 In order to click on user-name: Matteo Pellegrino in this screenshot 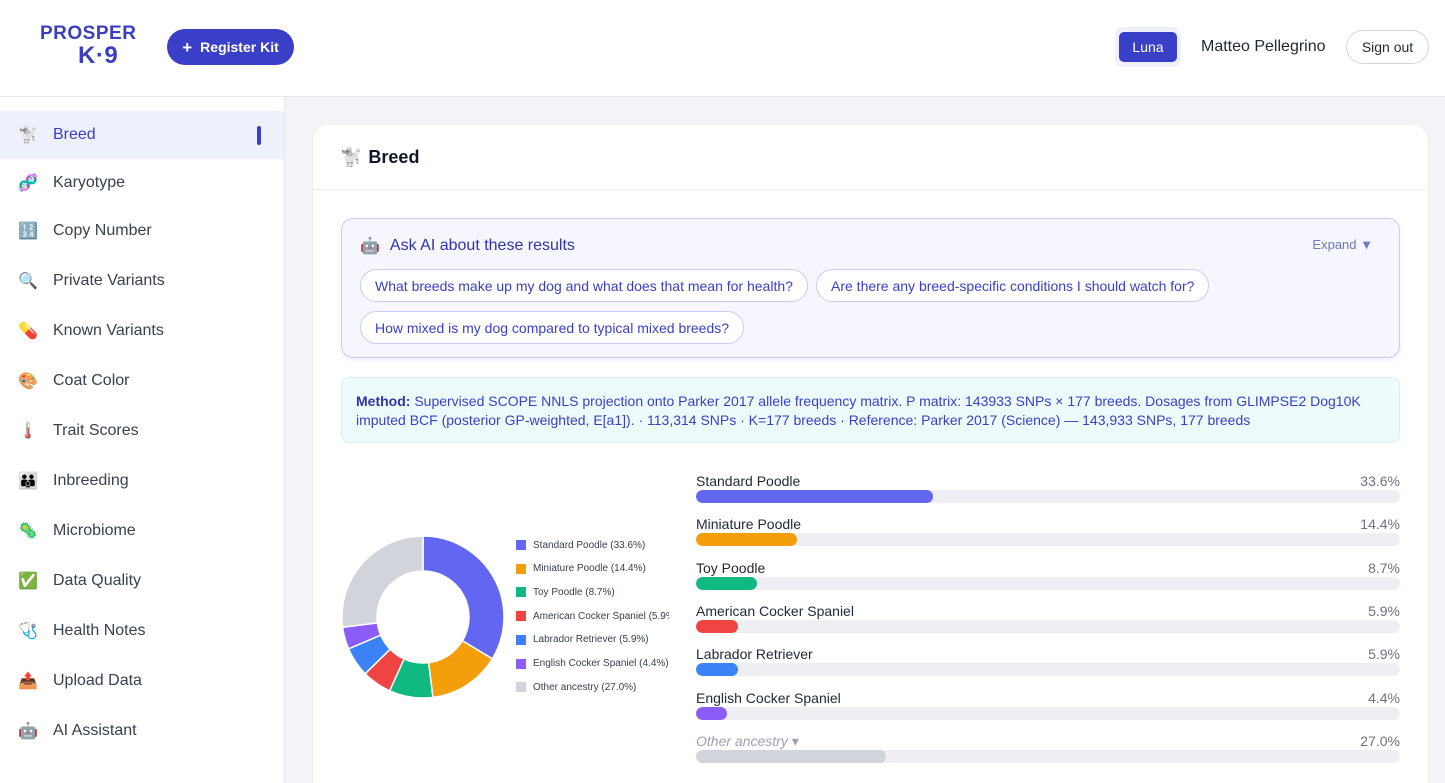, I will do `click(1263, 46)`.